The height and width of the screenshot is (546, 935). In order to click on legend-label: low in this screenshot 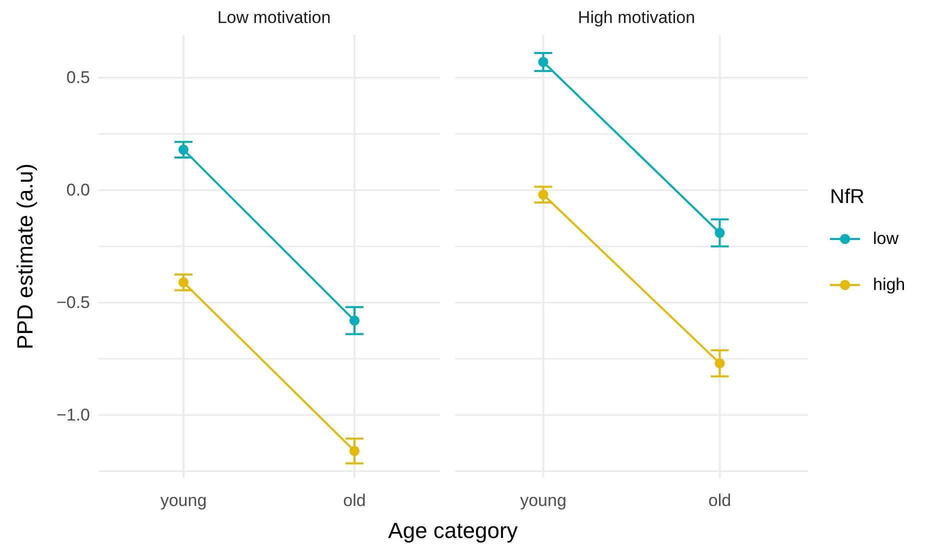, I will do `click(886, 238)`.